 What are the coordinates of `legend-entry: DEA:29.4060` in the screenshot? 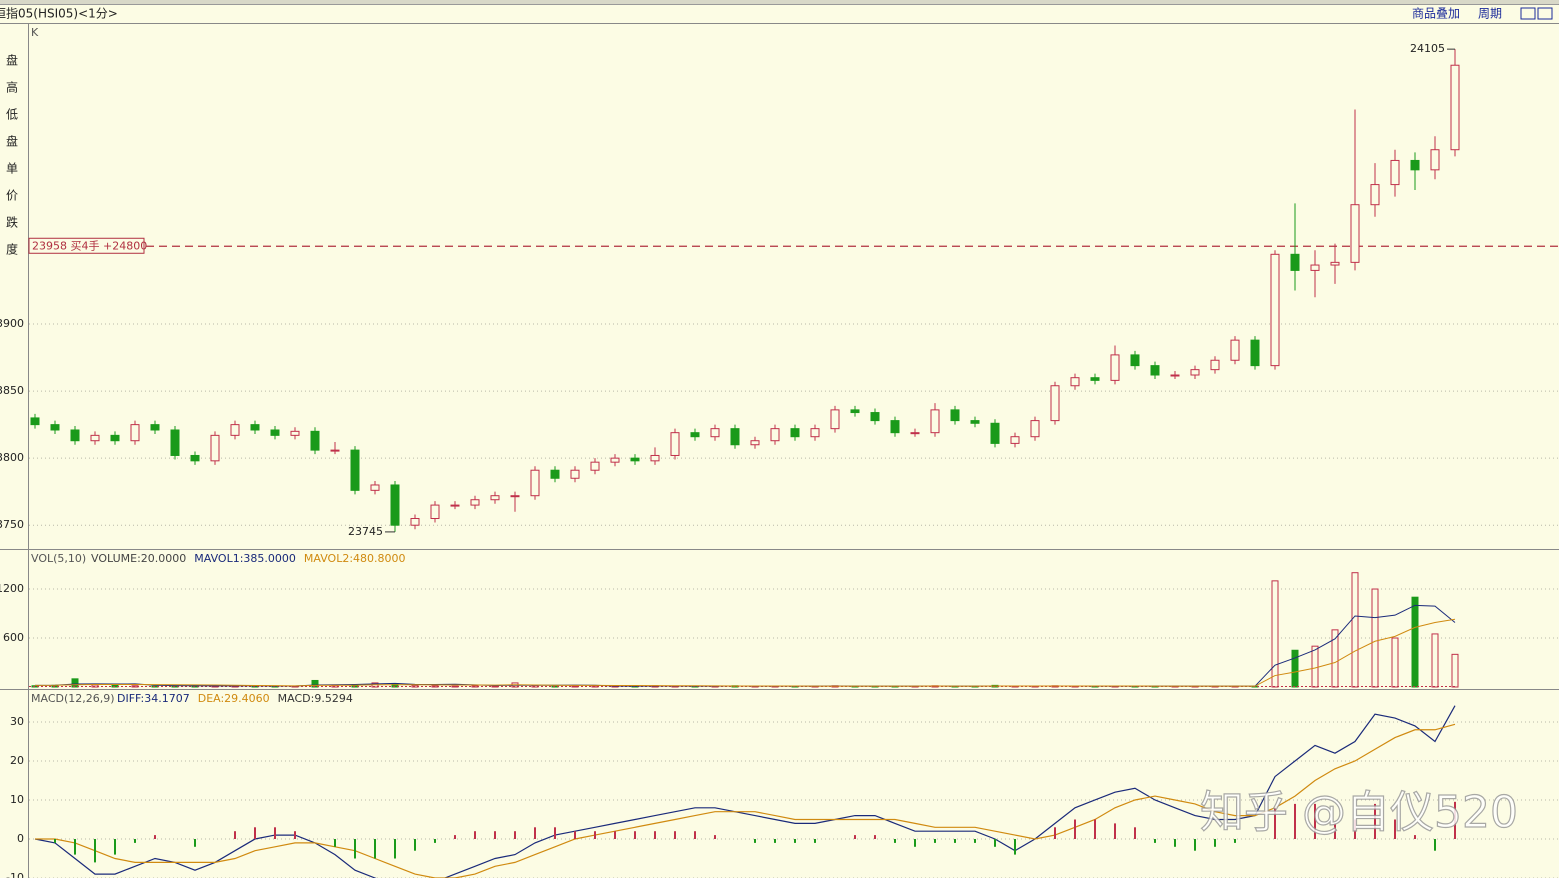 It's located at (234, 698).